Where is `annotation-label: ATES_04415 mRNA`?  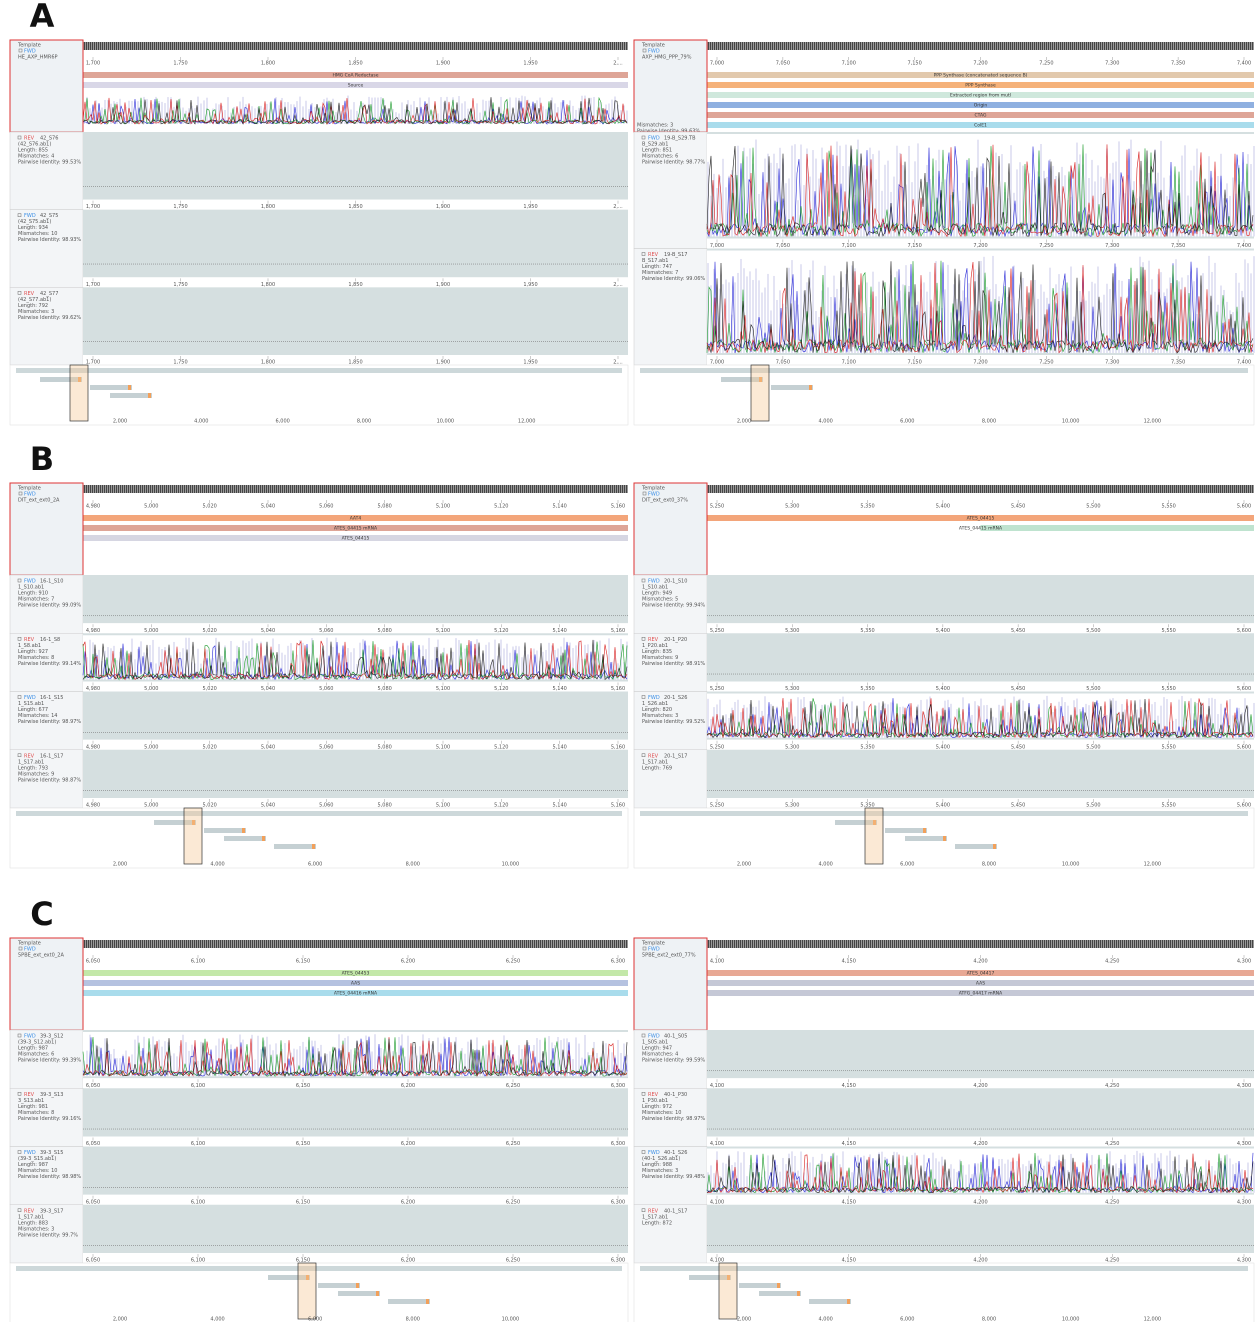 annotation-label: ATES_04415 mRNA is located at coordinates (356, 529).